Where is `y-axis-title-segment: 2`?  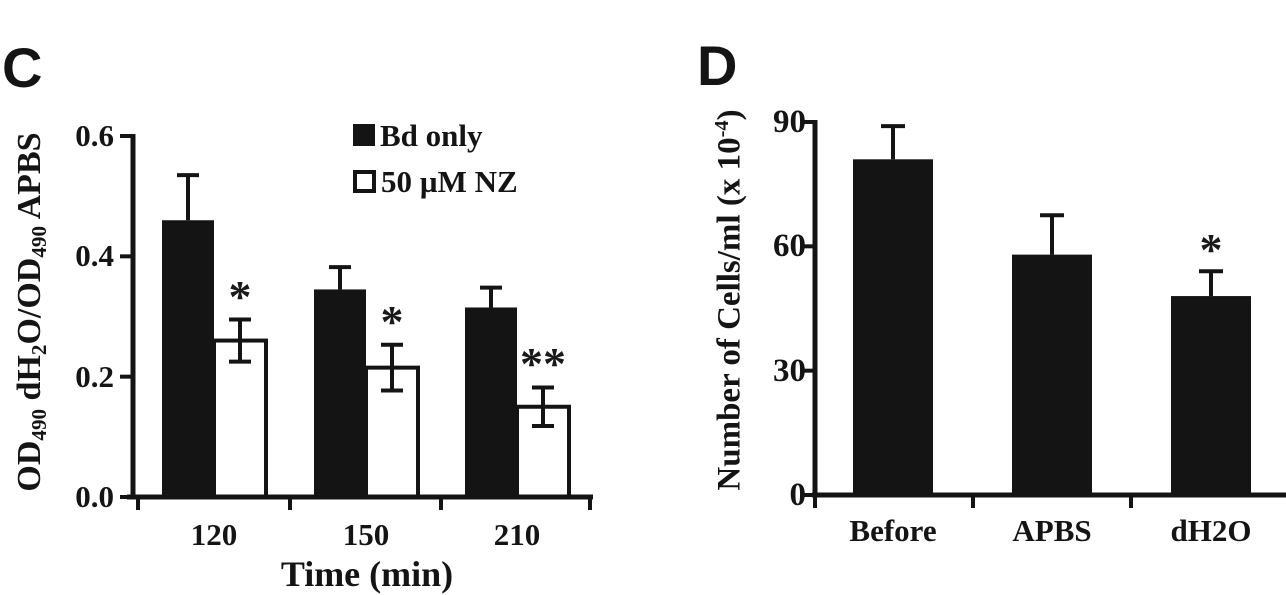
y-axis-title-segment: 2 is located at coordinates (38, 350).